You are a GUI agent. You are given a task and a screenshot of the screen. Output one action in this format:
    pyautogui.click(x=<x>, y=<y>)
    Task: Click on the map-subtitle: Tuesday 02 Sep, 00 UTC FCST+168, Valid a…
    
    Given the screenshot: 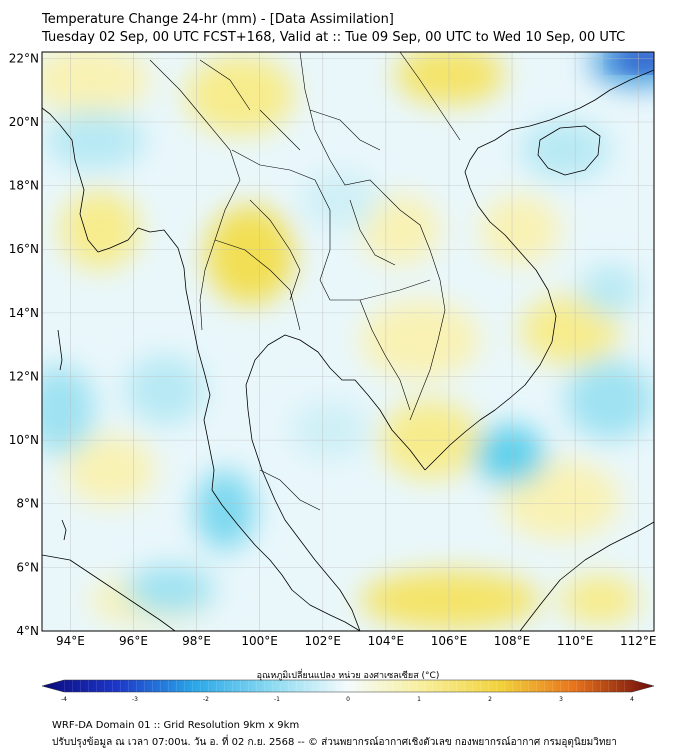 What is the action you would take?
    pyautogui.click(x=334, y=37)
    